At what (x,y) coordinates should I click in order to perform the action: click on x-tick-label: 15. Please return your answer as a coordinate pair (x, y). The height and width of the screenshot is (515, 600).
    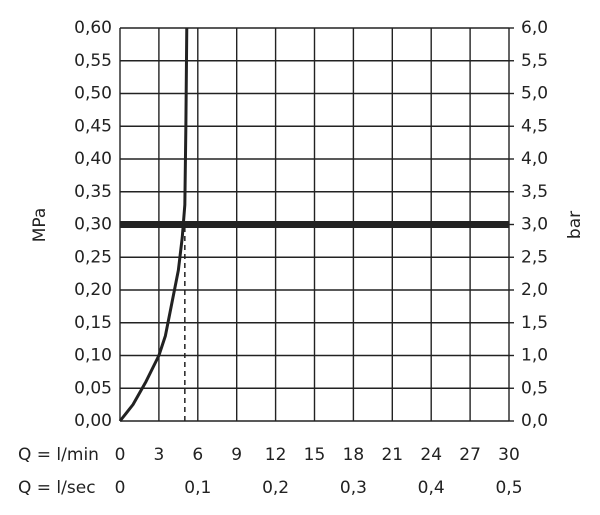
    Looking at the image, I should click on (315, 455).